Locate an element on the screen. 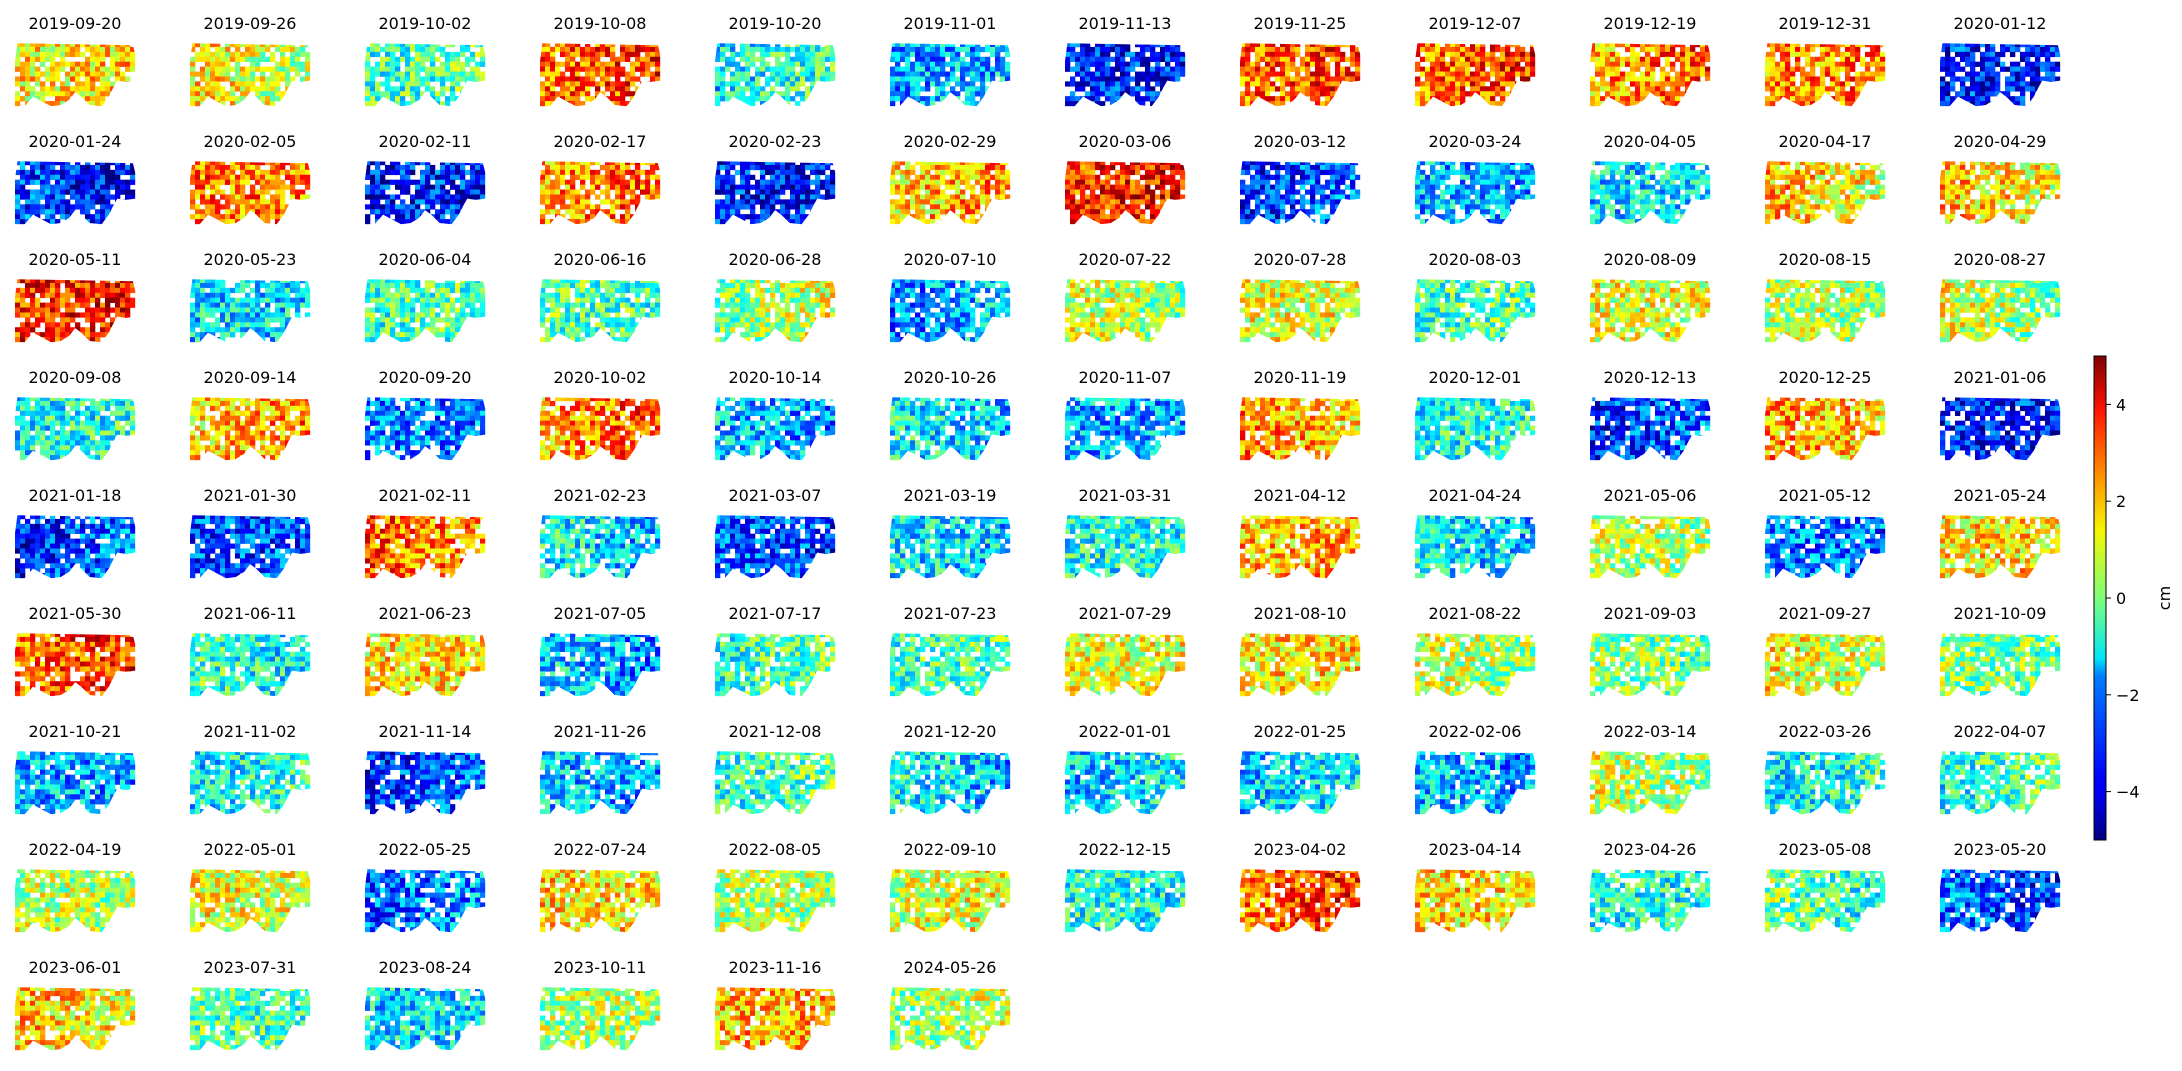  panel-title: 2023-10-11 is located at coordinates (600, 967).